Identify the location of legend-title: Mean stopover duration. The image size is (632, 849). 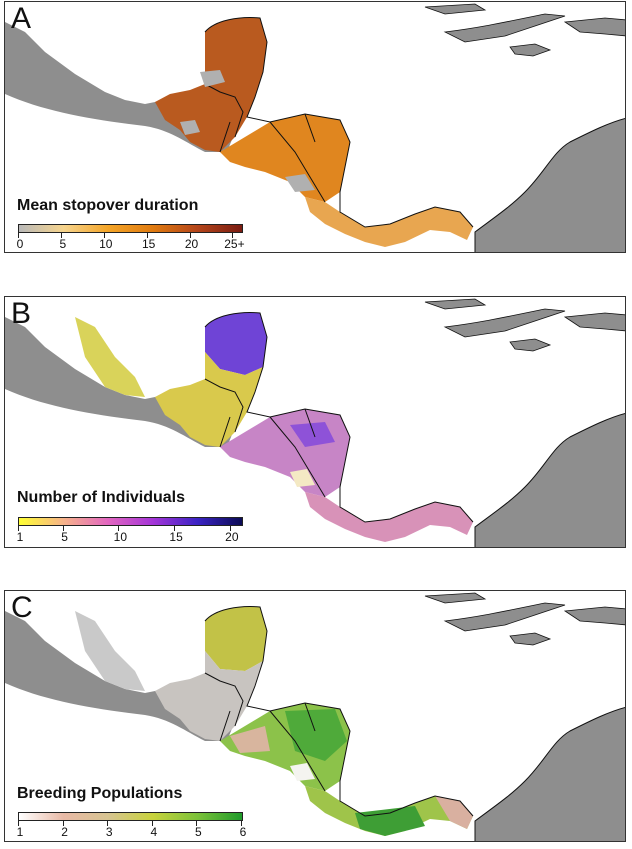
(108, 205).